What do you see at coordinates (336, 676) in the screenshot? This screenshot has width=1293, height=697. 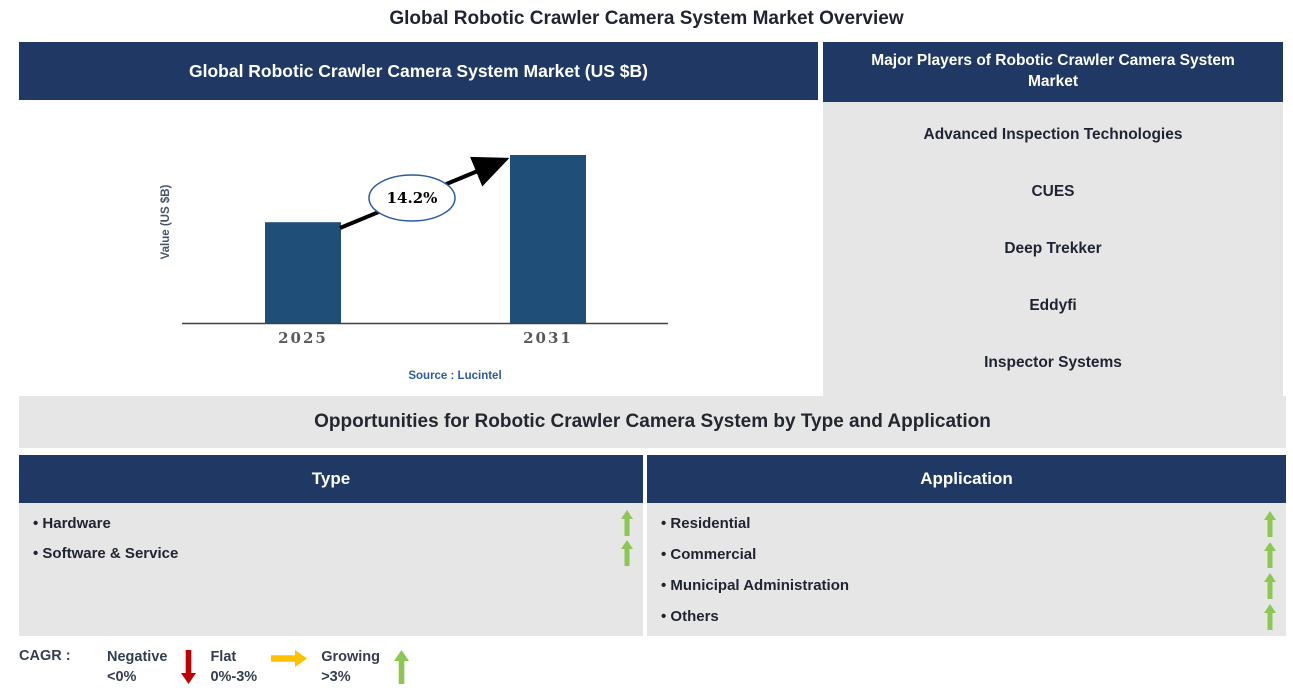 I see `legend-range: >3%` at bounding box center [336, 676].